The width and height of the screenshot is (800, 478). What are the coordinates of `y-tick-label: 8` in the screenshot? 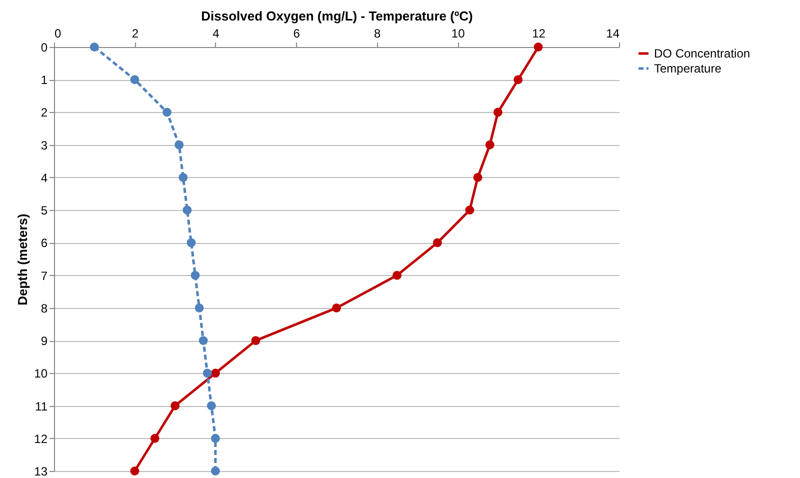 It's located at (44, 308).